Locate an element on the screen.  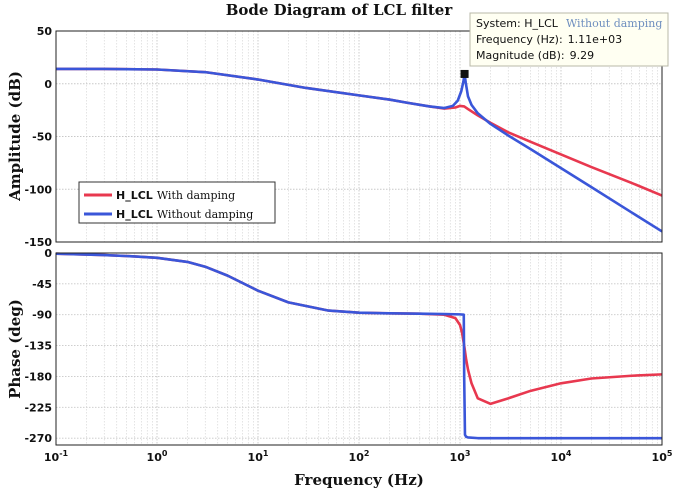
magnitude-y-tick-label: -150 is located at coordinates (38, 242).